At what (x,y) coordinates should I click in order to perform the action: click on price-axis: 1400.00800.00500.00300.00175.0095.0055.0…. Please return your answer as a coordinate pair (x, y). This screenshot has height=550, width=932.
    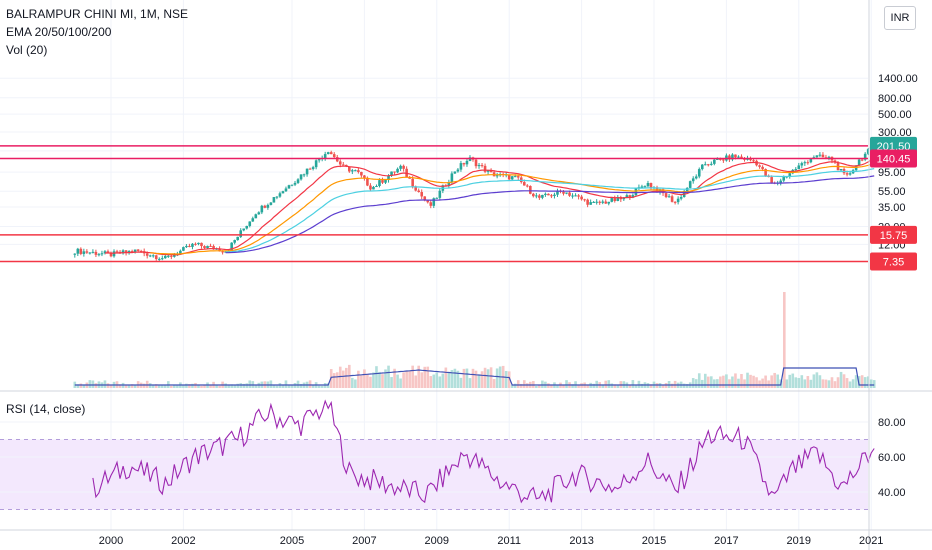
    Looking at the image, I should click on (898, 162).